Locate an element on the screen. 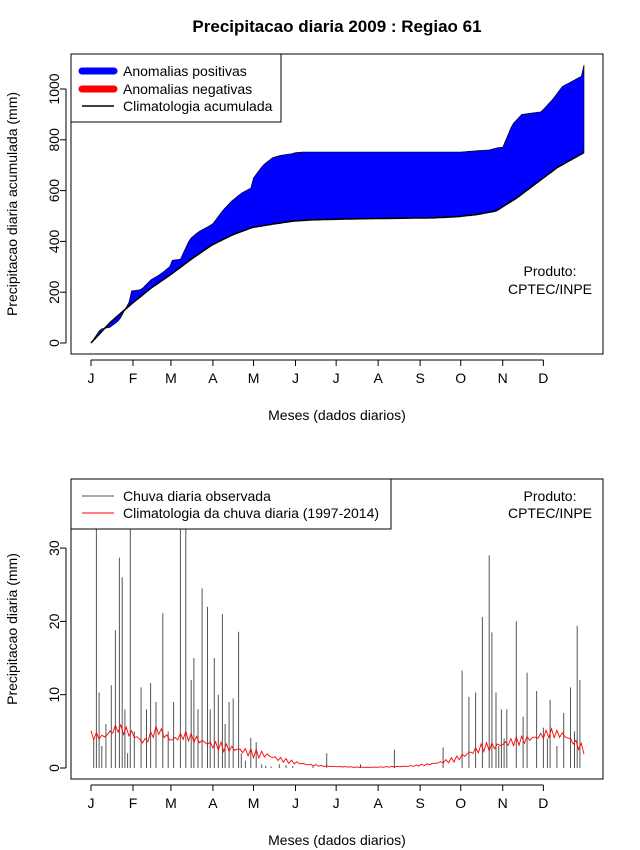 The height and width of the screenshot is (850, 640). product-source-top: CPTEC/INPE is located at coordinates (550, 289).